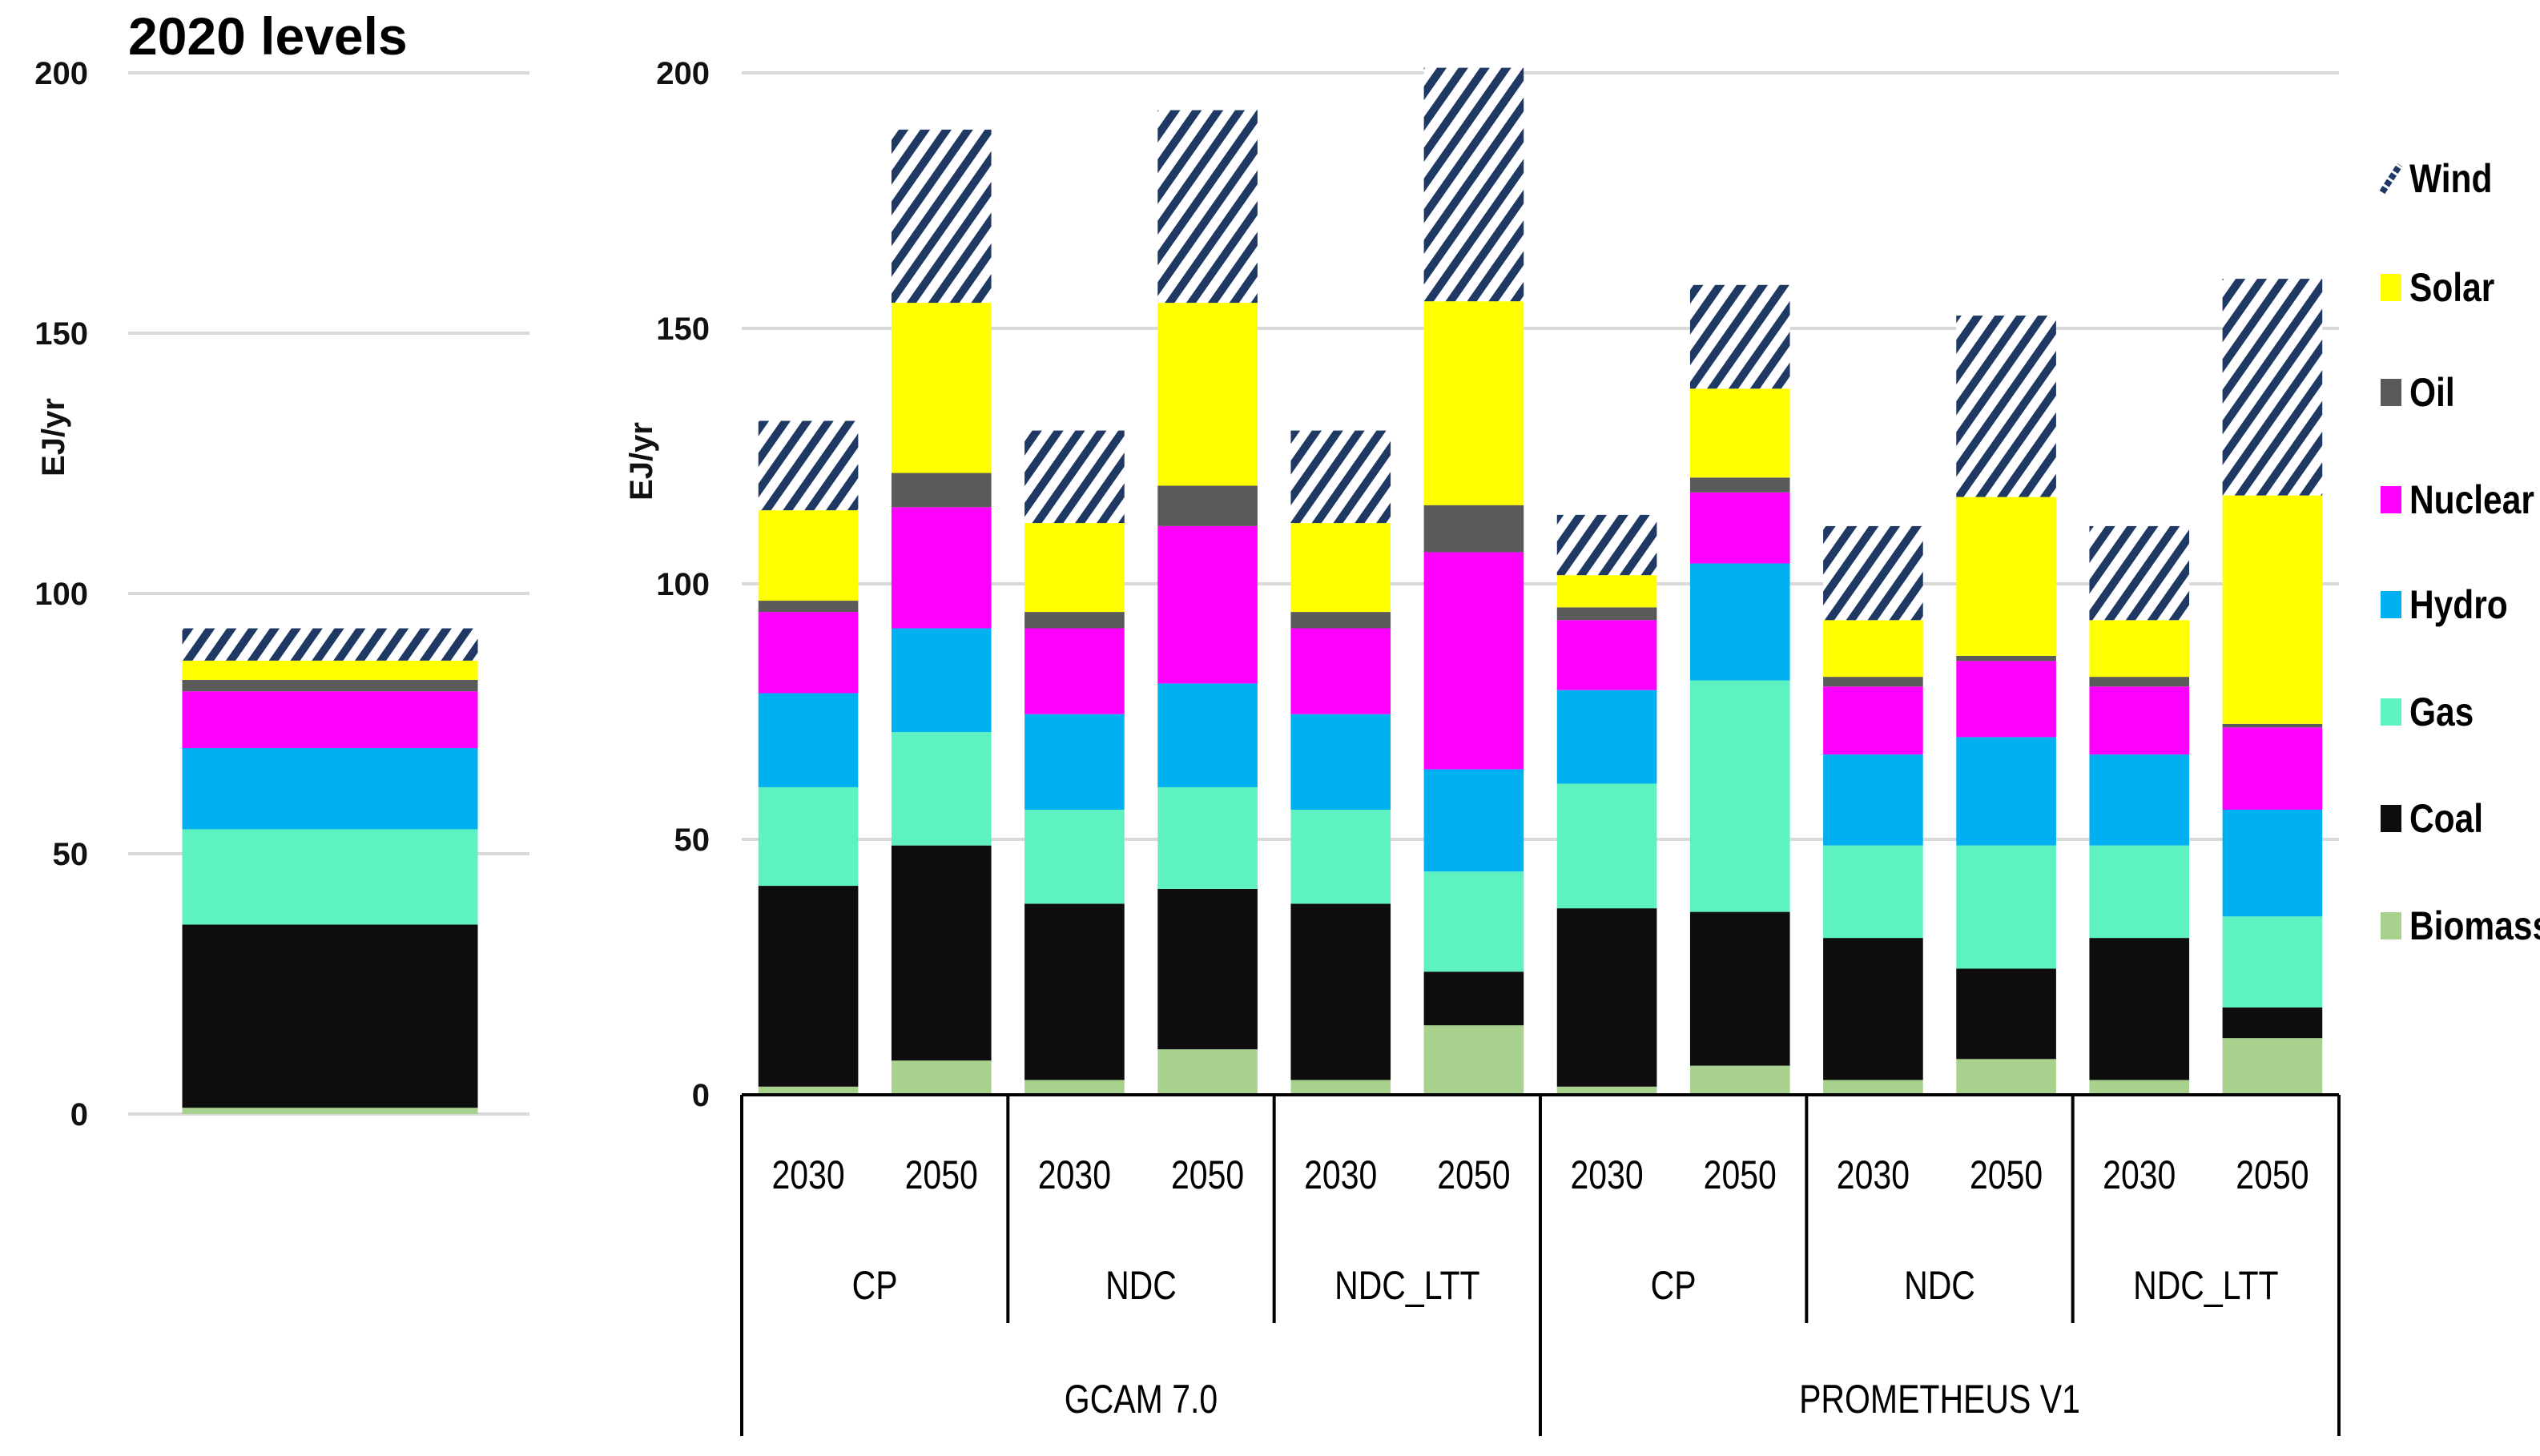 Image resolution: width=2540 pixels, height=1456 pixels. What do you see at coordinates (1141, 1285) in the screenshot?
I see `x-scenario-label: NDC` at bounding box center [1141, 1285].